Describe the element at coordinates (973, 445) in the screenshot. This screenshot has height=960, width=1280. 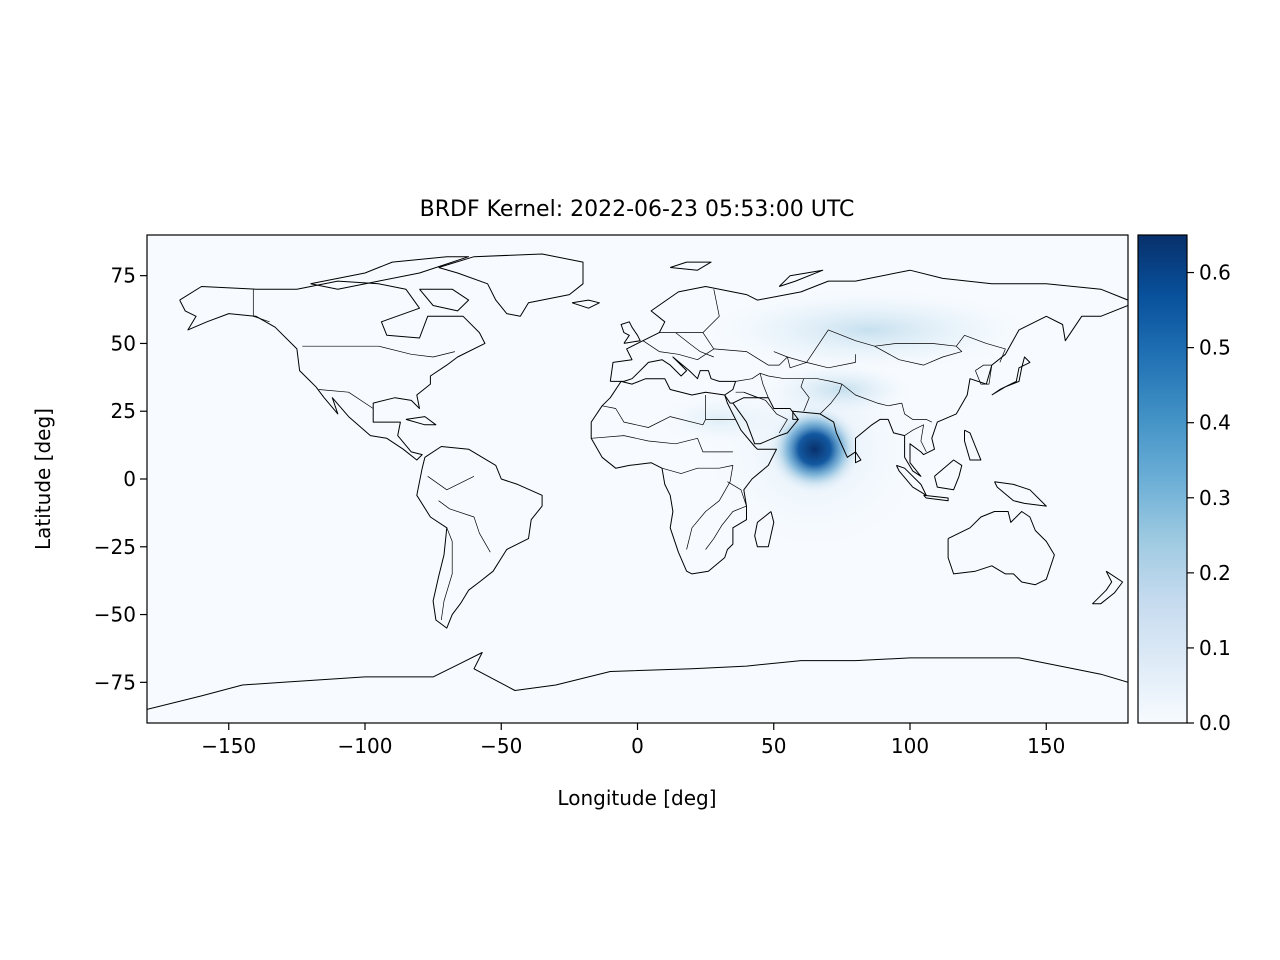
I see `coastline-philippines` at that location.